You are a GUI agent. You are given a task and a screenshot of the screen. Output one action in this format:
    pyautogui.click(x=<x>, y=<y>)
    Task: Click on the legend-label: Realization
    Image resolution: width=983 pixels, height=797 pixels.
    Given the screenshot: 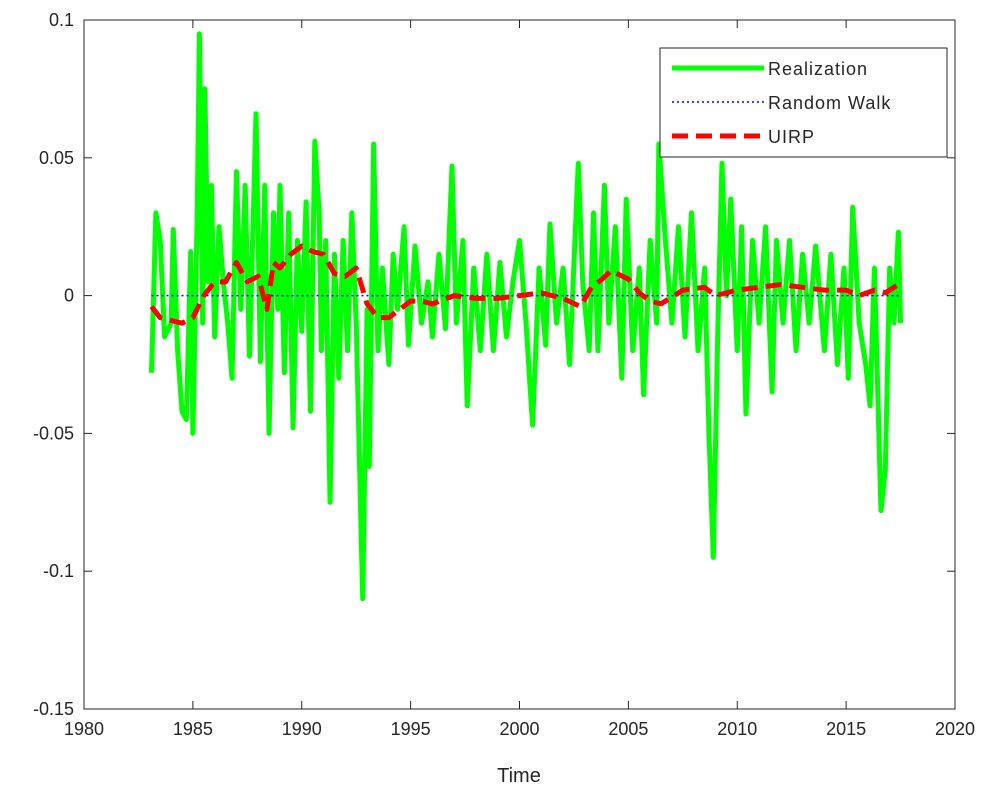 What is the action you would take?
    pyautogui.click(x=818, y=69)
    